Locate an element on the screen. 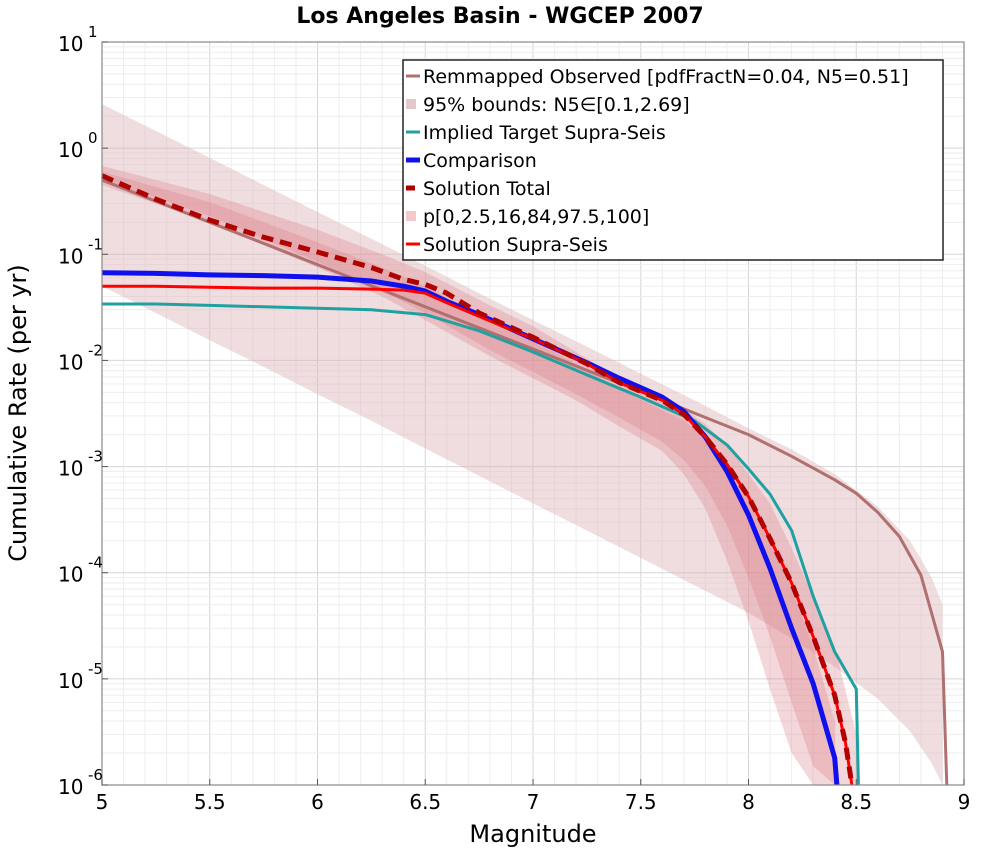 The height and width of the screenshot is (850, 1000). y-tick-exponent: -4 is located at coordinates (95, 563).